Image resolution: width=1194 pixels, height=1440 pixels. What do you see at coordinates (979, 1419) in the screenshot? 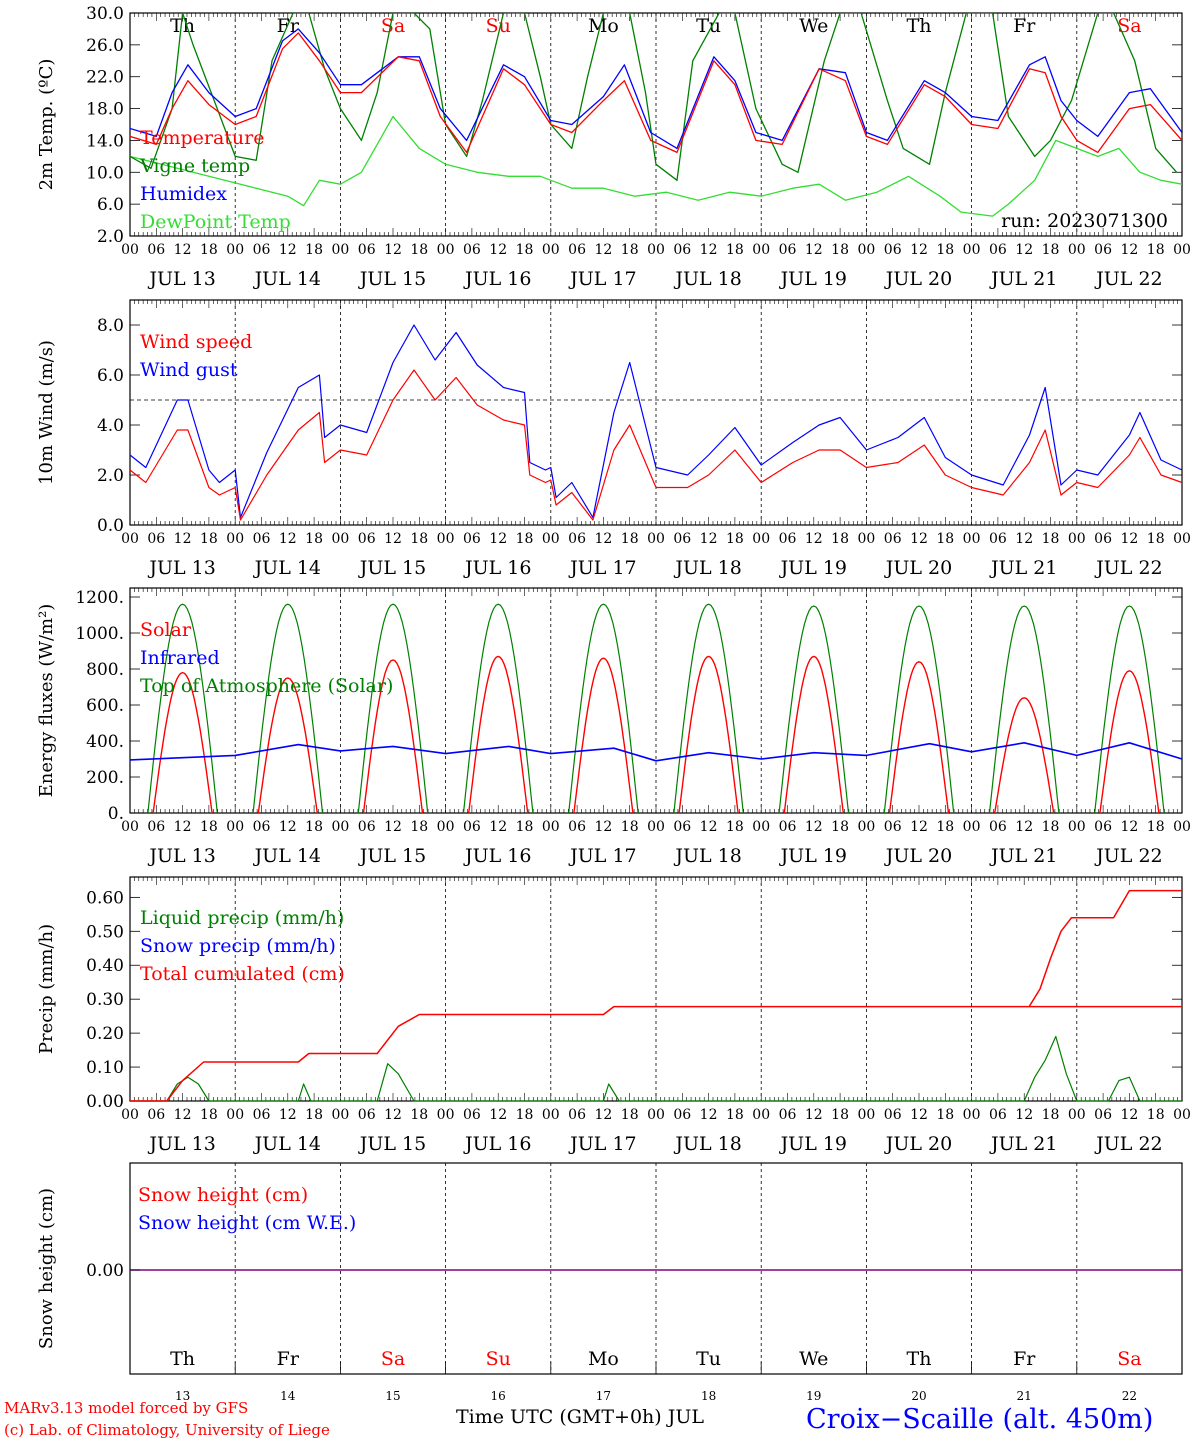
I see `station-name: Croix−Scaille (alt. 450m)` at bounding box center [979, 1419].